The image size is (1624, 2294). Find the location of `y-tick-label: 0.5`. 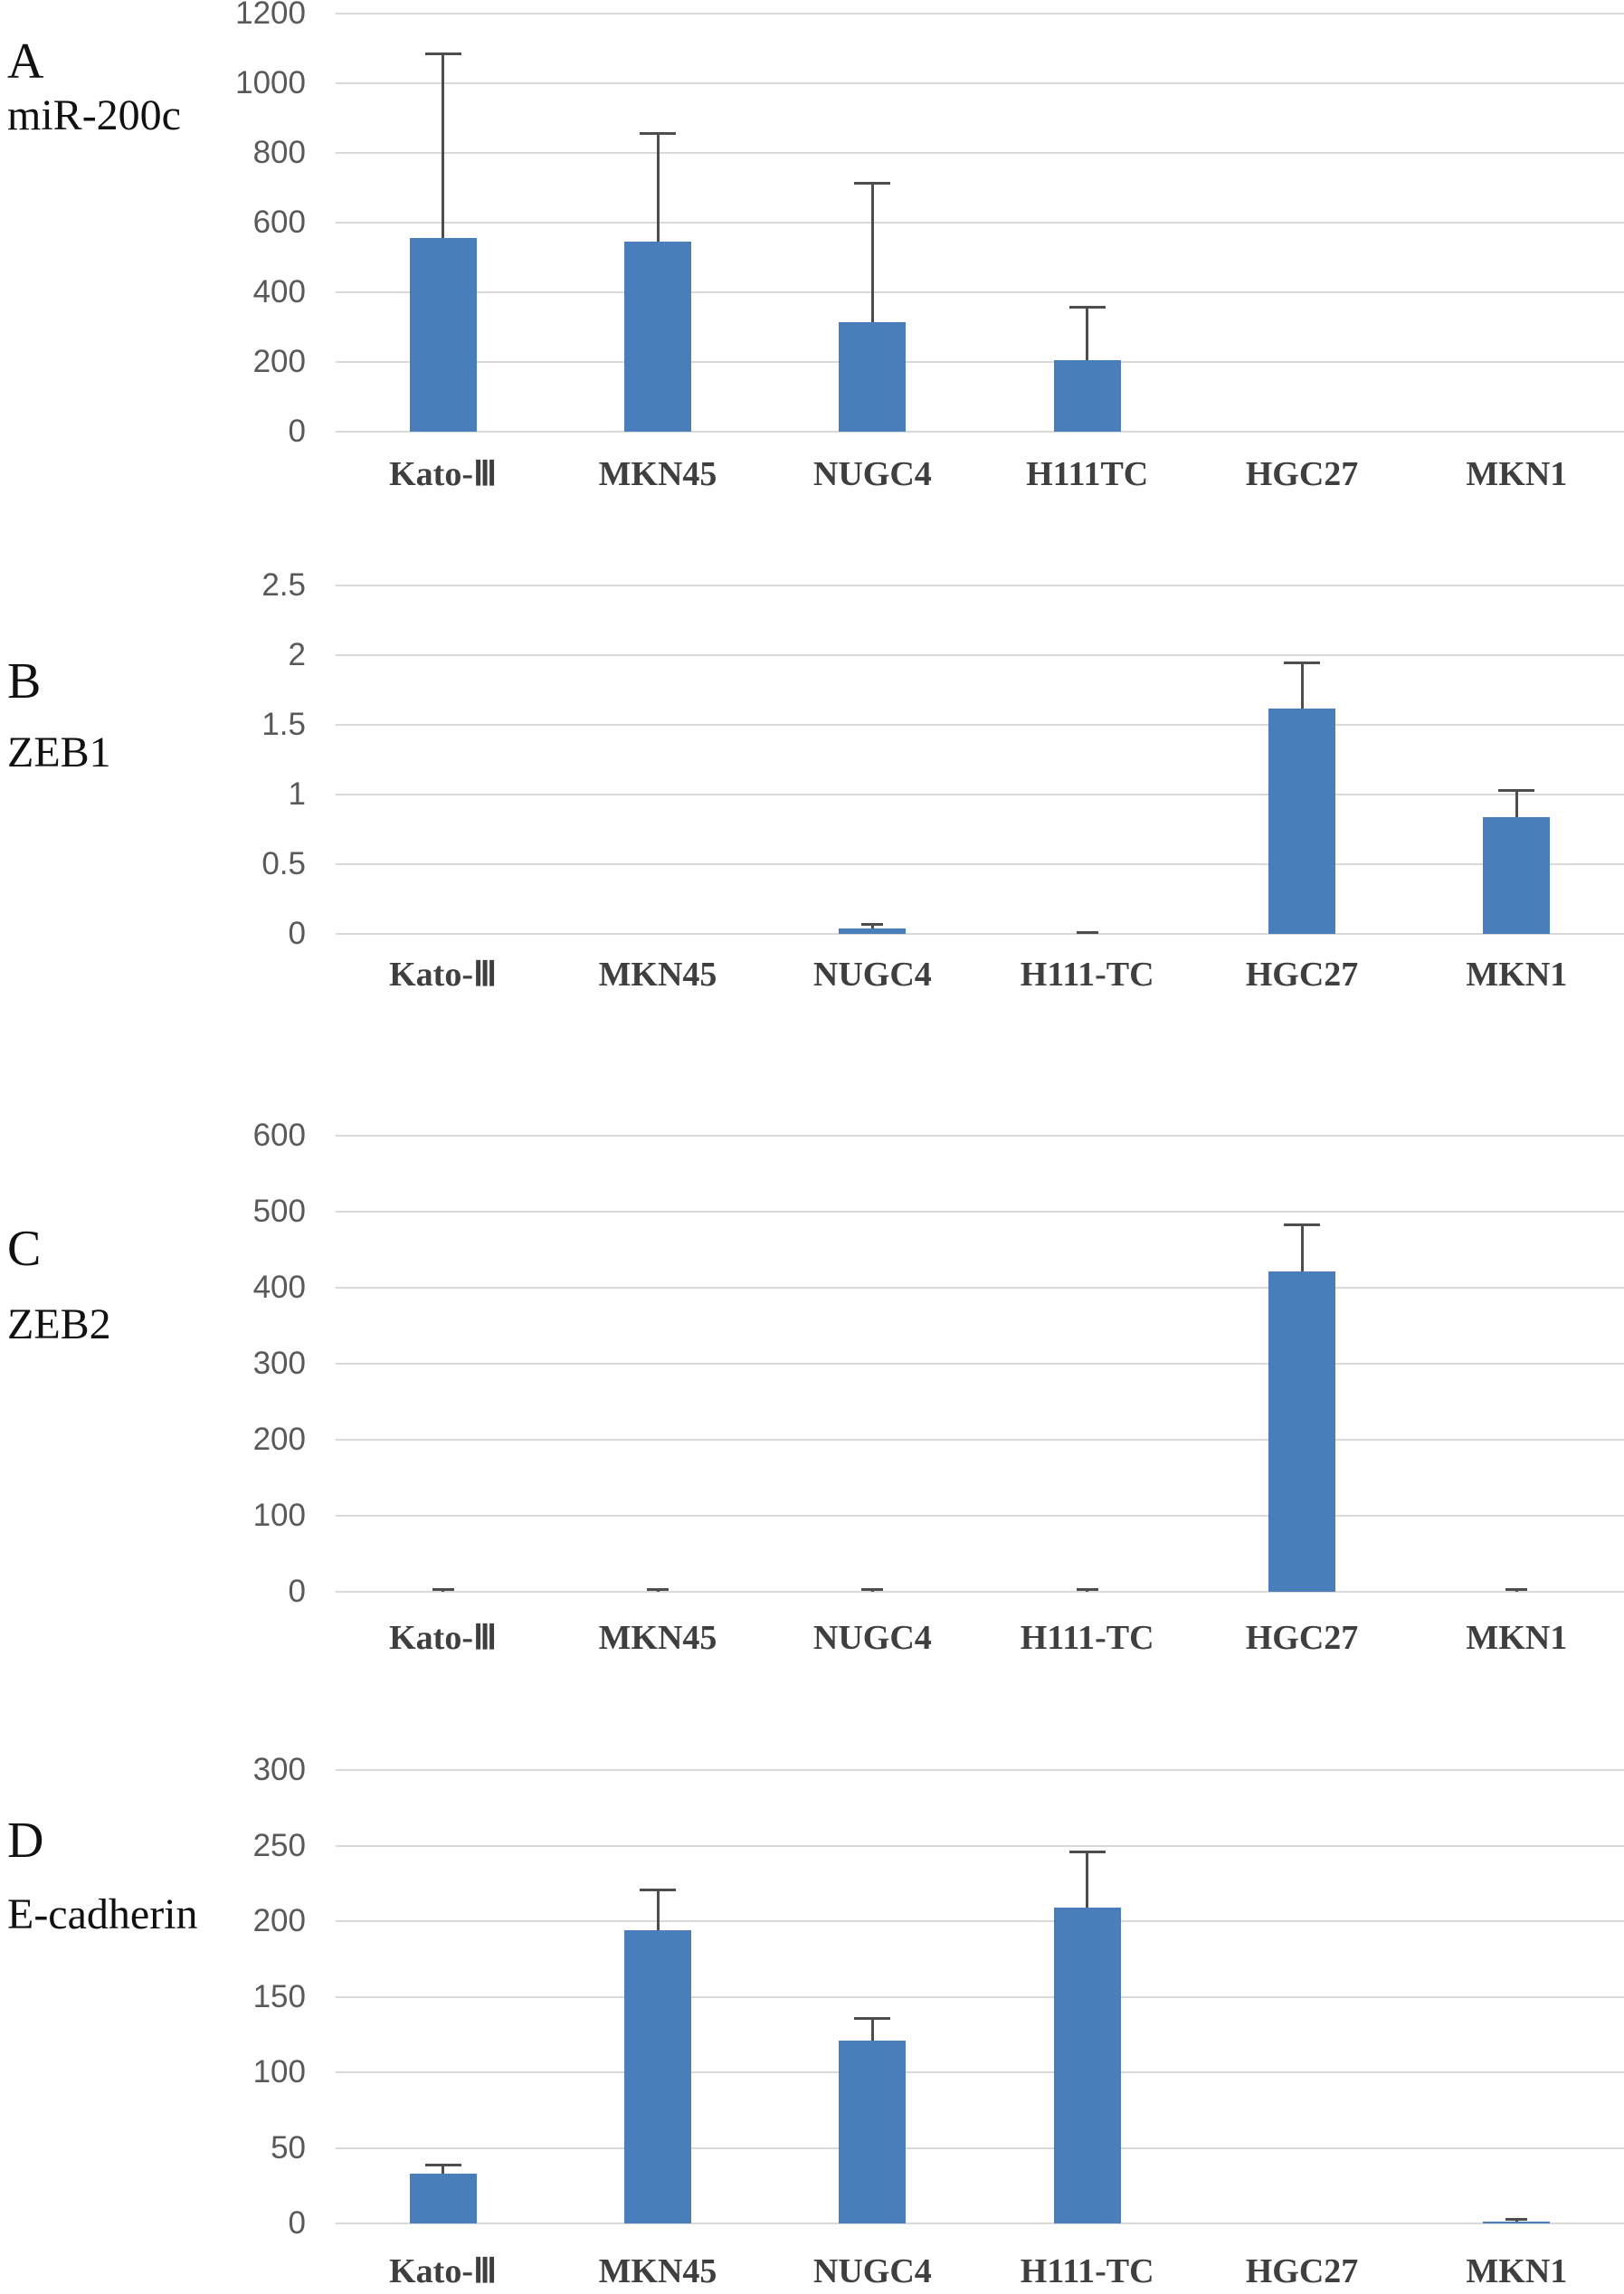

y-tick-label: 0.5 is located at coordinates (283, 863).